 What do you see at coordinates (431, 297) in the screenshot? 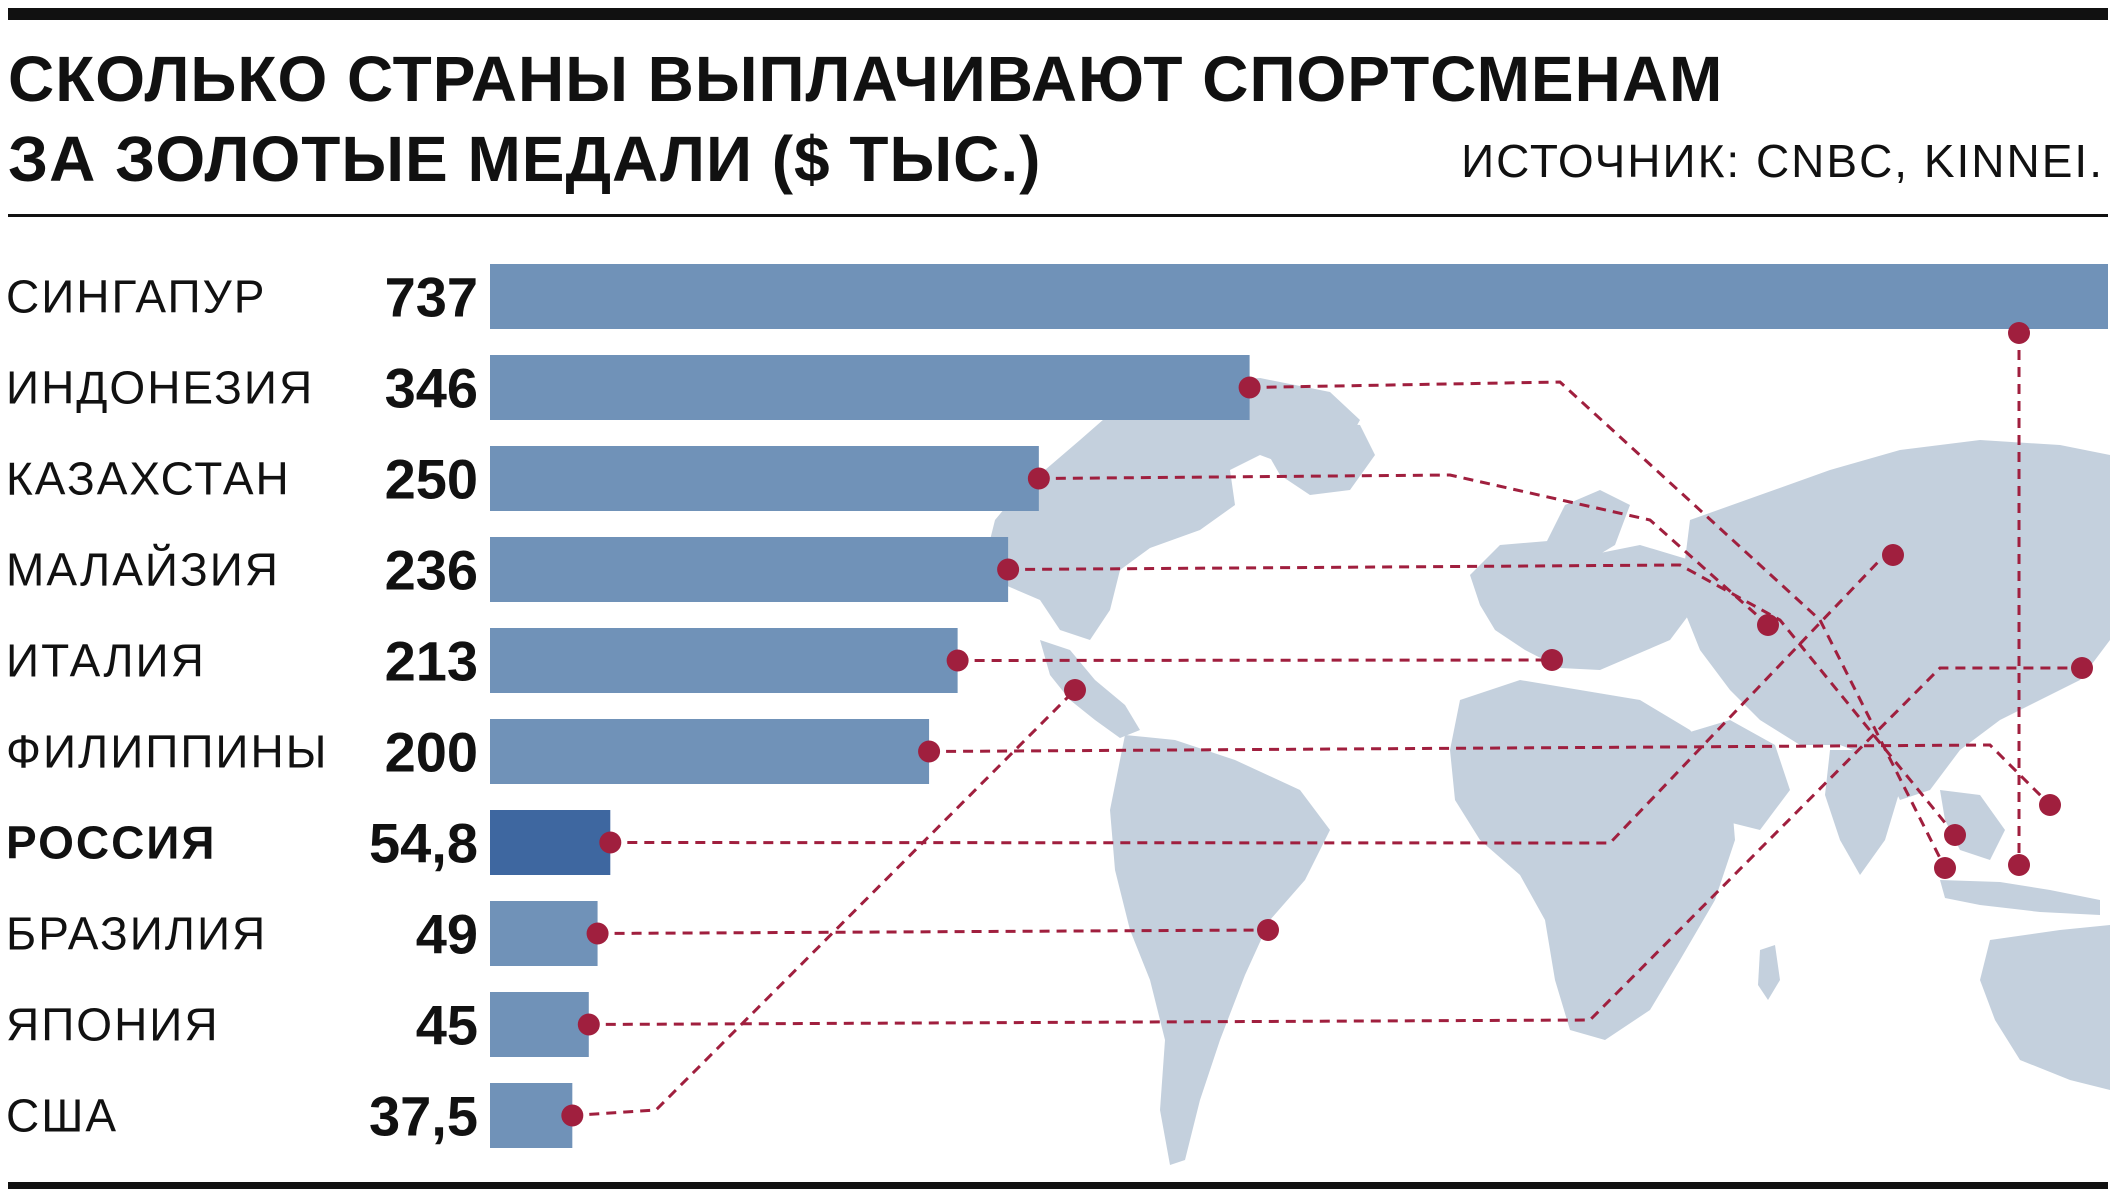
I see `value-label-row-0: 737` at bounding box center [431, 297].